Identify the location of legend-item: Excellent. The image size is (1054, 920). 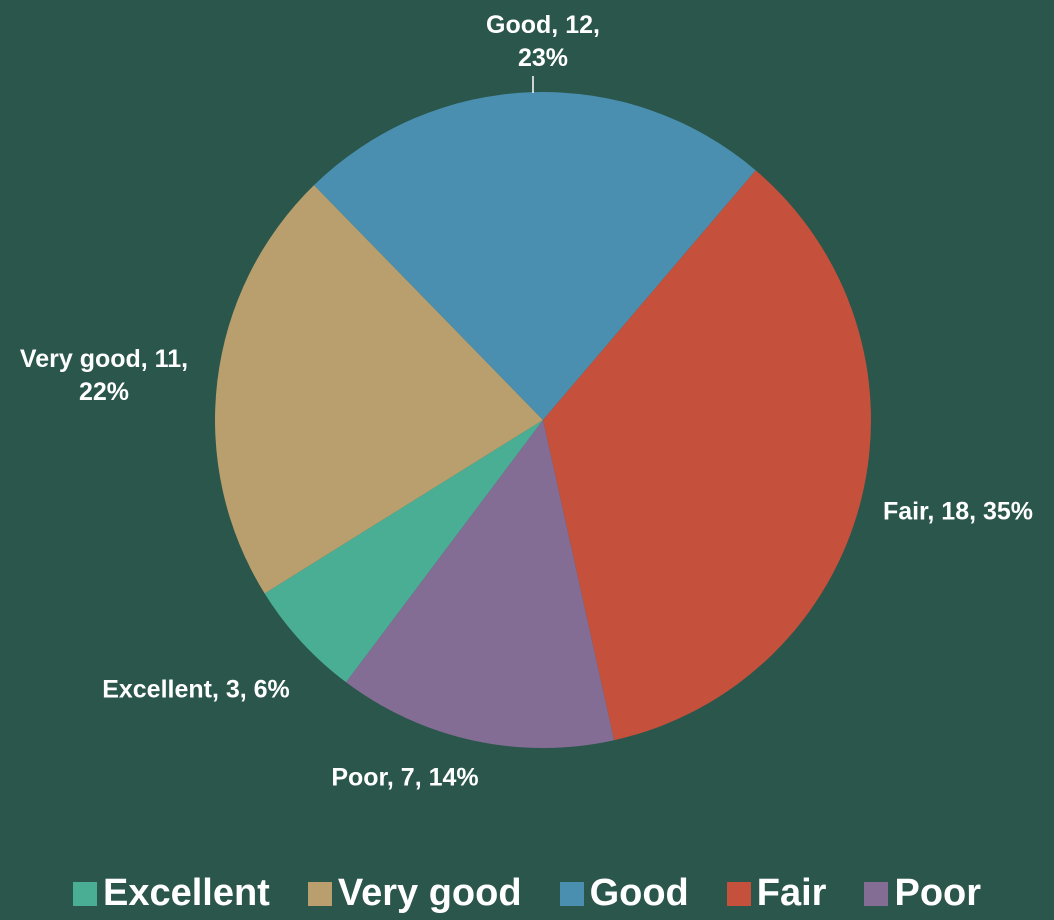
(171, 893).